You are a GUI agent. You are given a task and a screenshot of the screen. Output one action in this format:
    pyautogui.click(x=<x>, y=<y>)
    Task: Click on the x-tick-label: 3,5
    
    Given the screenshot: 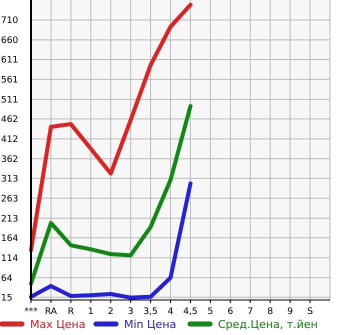 What is the action you would take?
    pyautogui.click(x=150, y=312)
    